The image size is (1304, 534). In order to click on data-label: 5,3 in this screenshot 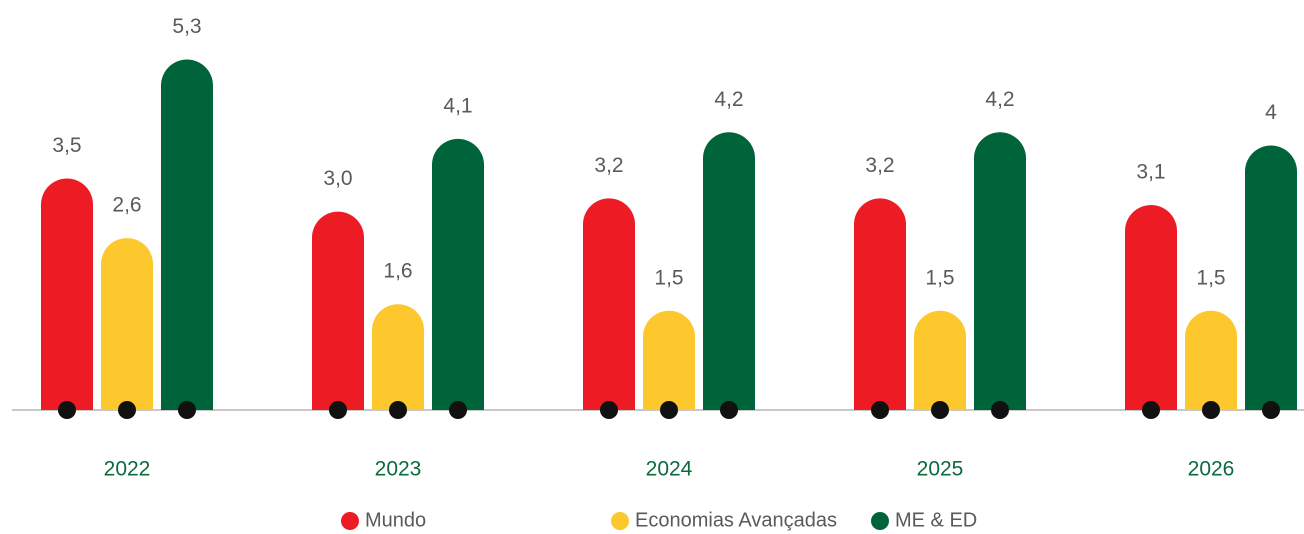, I will do `click(186, 26)`.